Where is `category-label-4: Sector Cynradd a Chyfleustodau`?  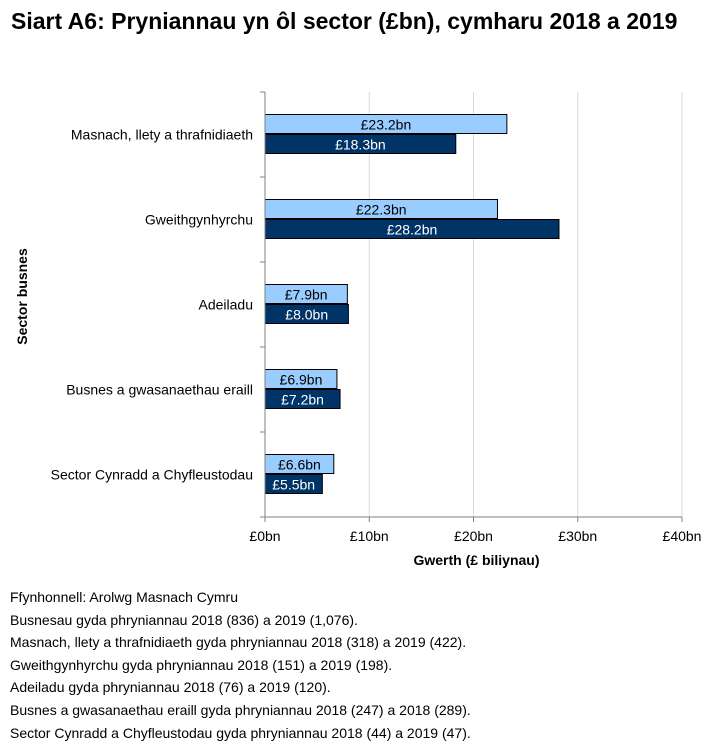 category-label-4: Sector Cynradd a Chyfleustodau is located at coordinates (152, 475).